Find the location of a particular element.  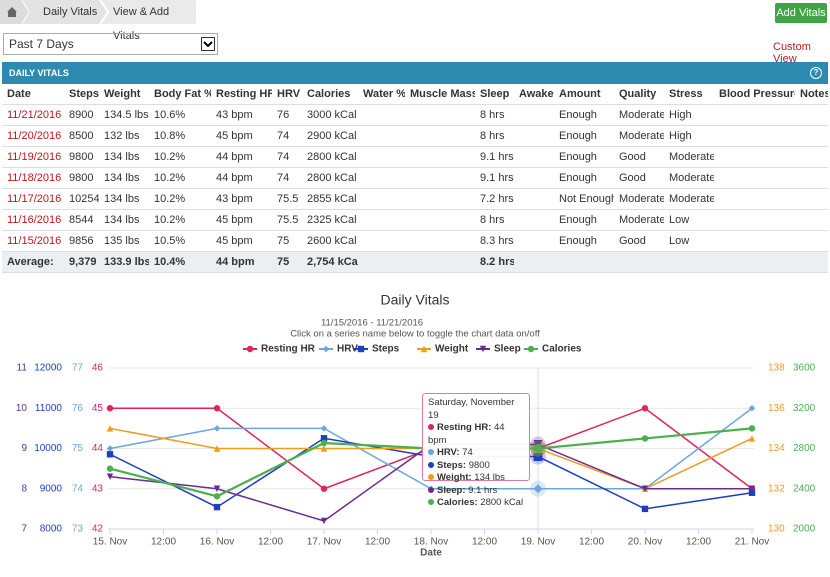

table-cell: 75.5 is located at coordinates (287, 220).